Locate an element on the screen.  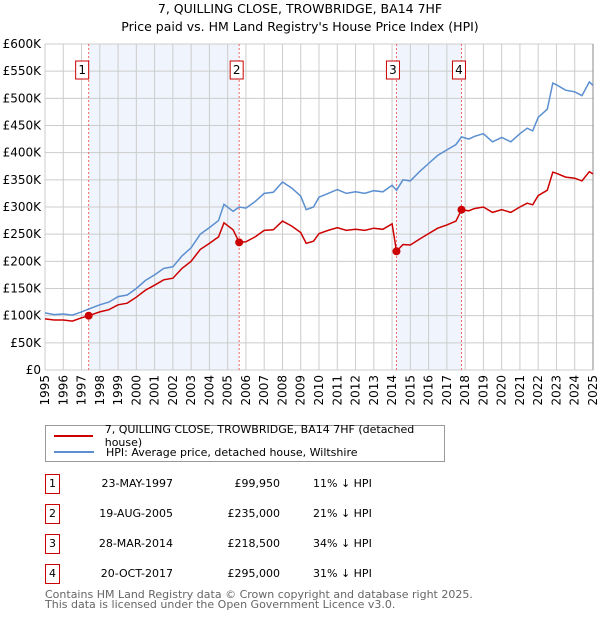
sale-price: £295,000 is located at coordinates (254, 573).